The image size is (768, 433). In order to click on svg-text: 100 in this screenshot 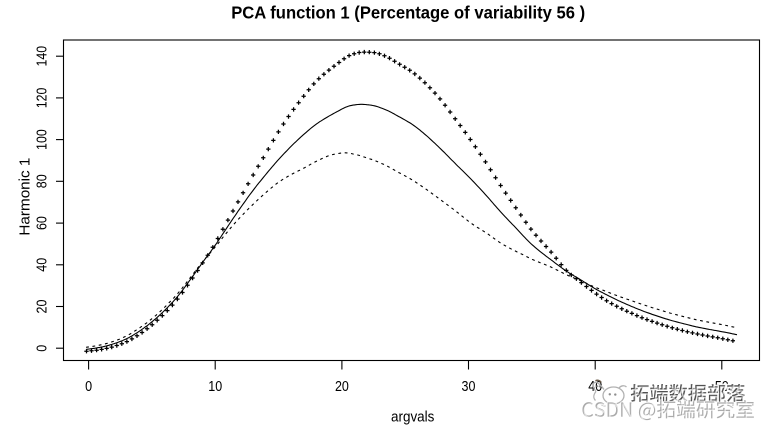, I will do `click(41, 139)`.